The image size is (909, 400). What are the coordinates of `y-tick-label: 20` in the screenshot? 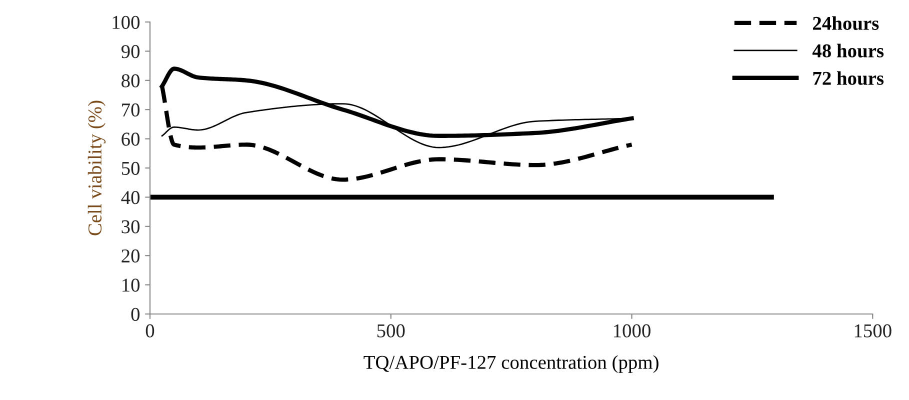 It's located at (131, 256).